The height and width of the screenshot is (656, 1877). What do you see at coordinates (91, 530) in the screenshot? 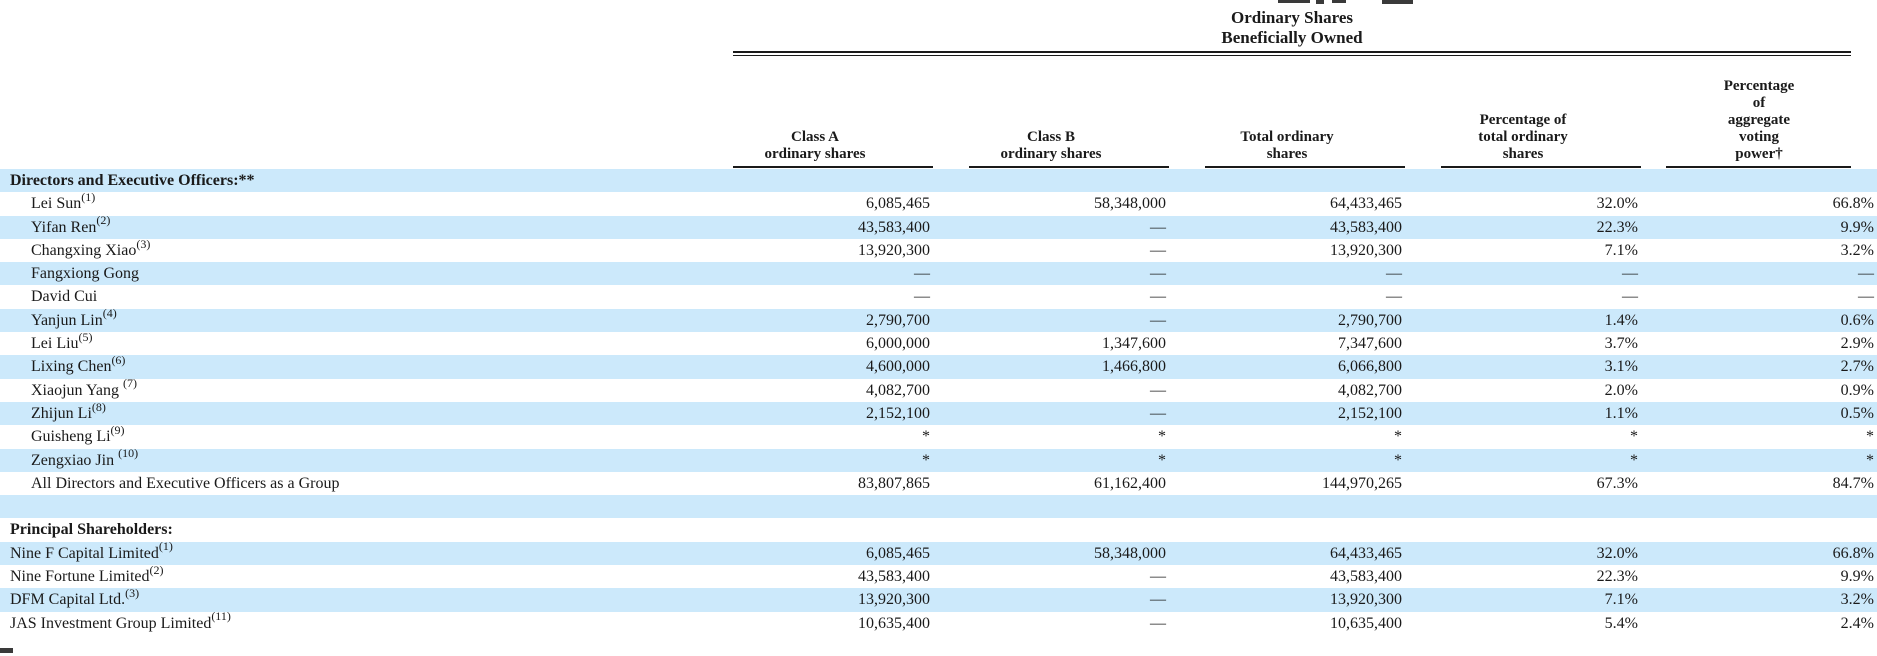
I see `row-label: Principal Shareholders:` at bounding box center [91, 530].